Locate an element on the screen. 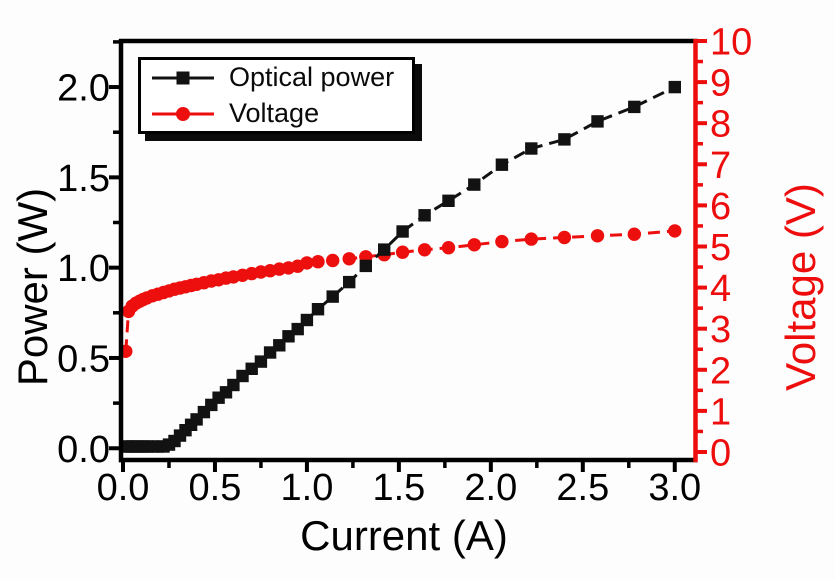  x-tick-label: 3.0 is located at coordinates (674, 488).